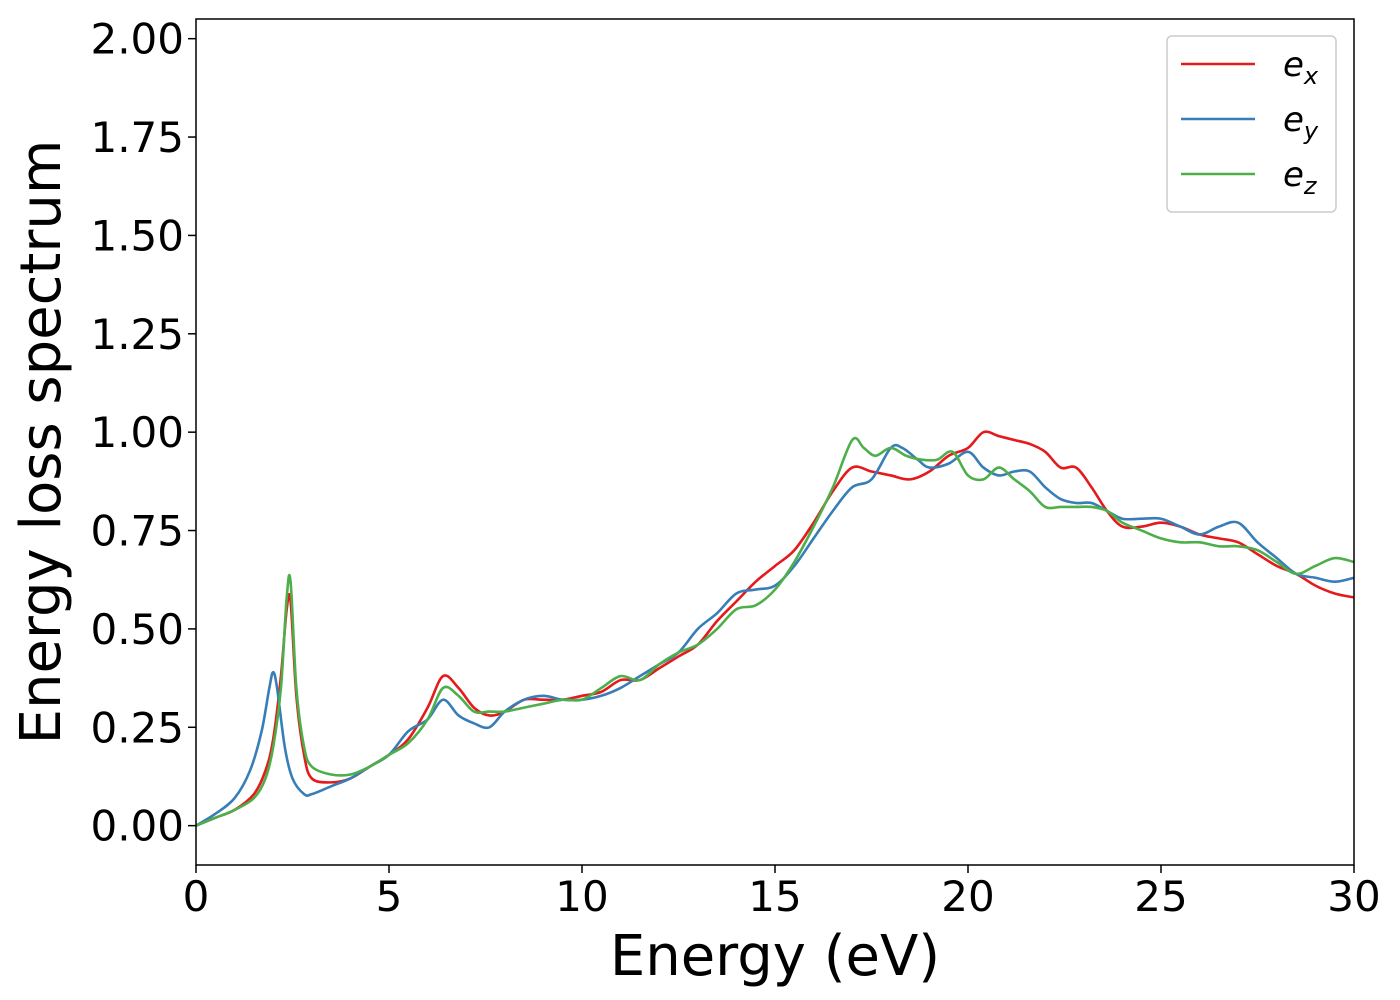 Image resolution: width=1400 pixels, height=1000 pixels. I want to click on legend-label-ez: ez, so click(1300, 177).